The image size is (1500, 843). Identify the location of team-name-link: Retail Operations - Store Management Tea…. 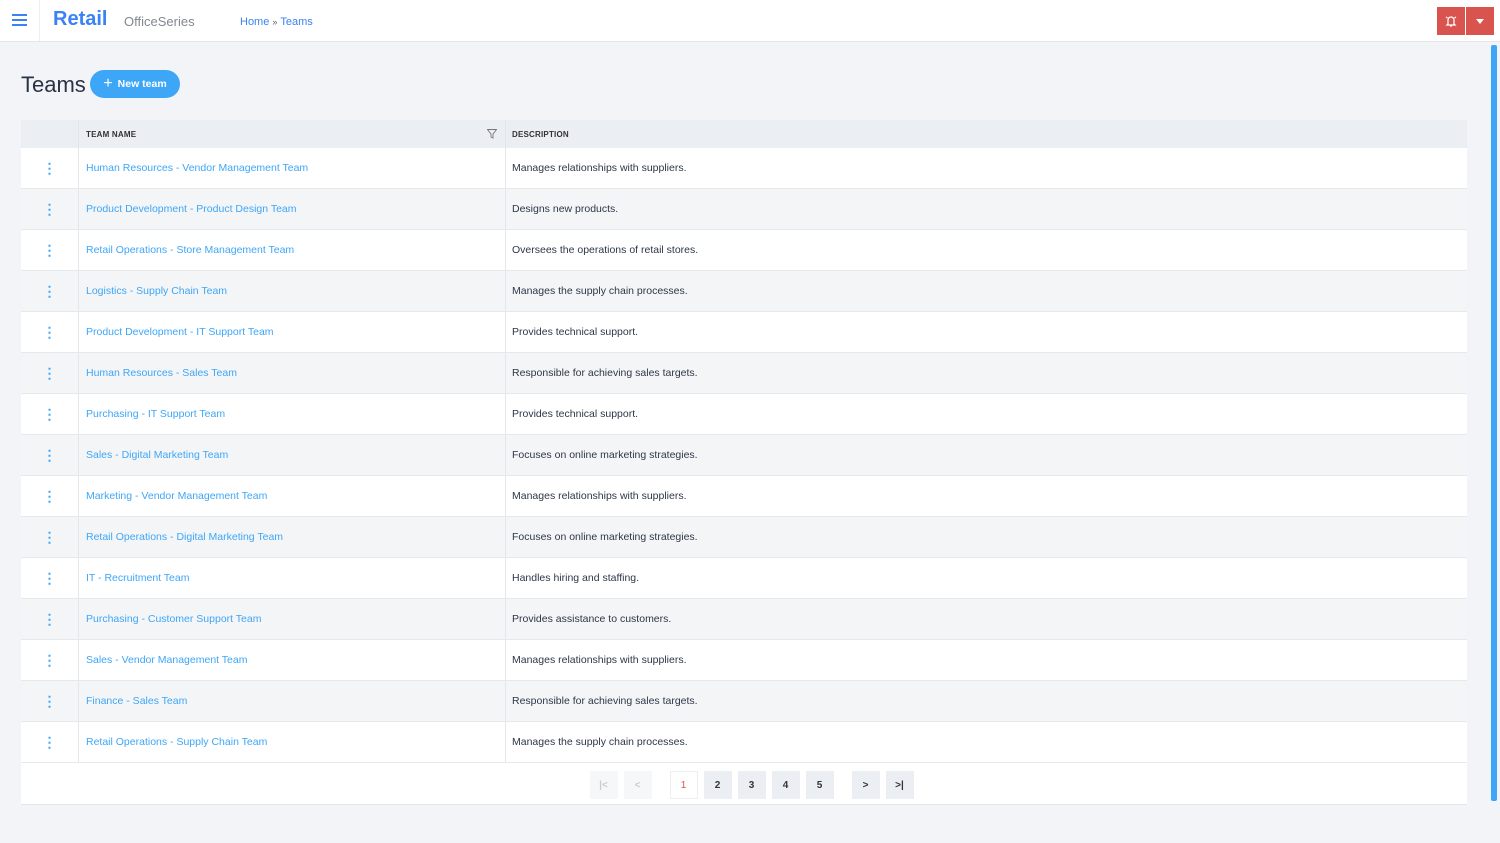
(292, 250).